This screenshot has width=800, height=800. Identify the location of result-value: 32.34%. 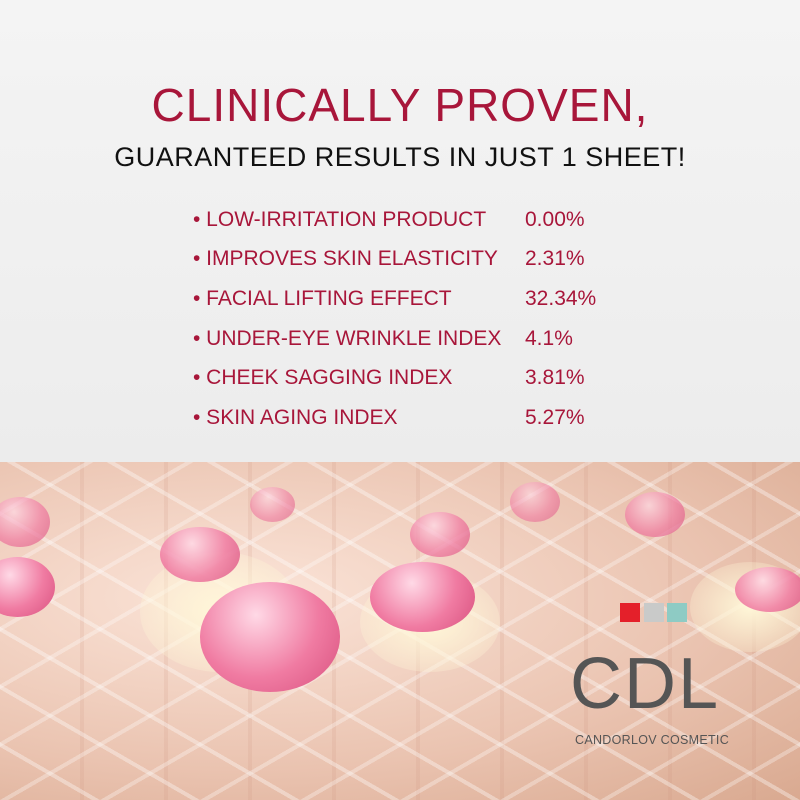
(561, 298).